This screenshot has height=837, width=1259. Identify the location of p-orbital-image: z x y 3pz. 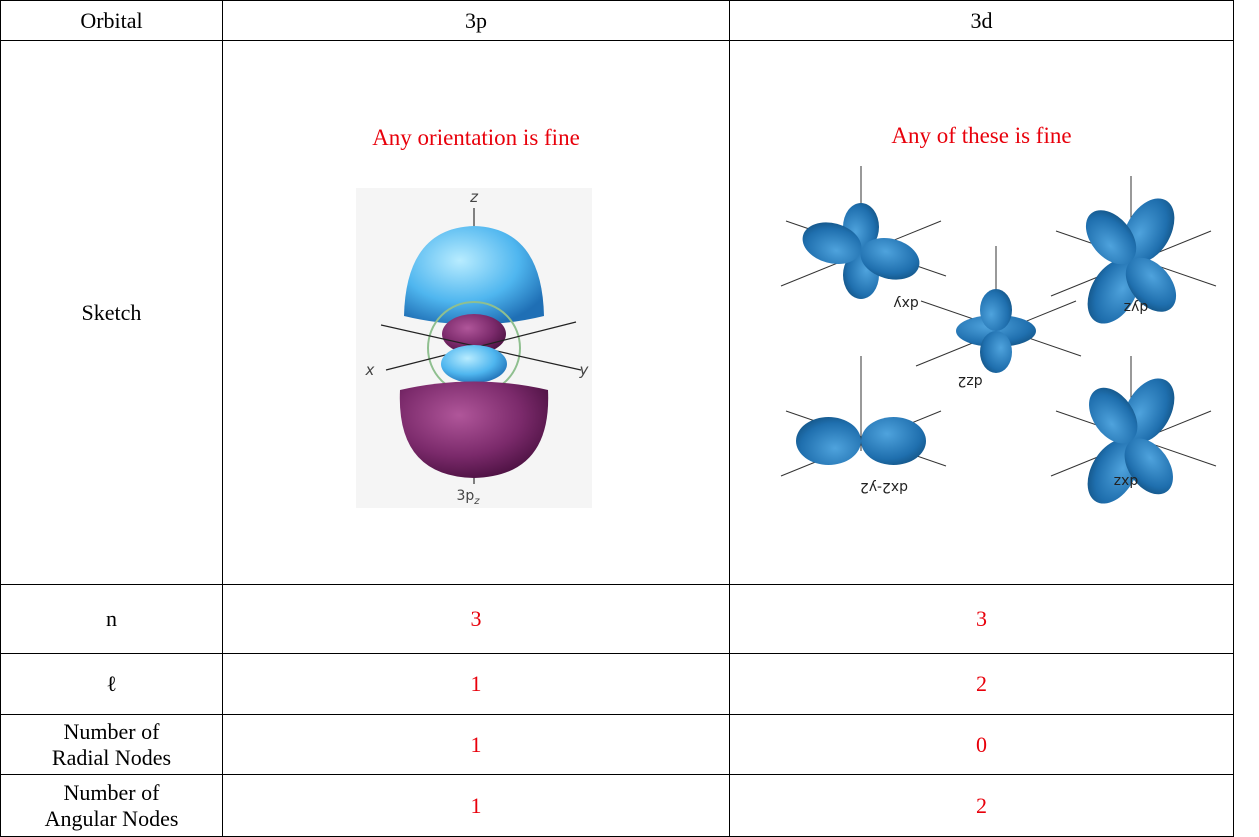
(474, 348).